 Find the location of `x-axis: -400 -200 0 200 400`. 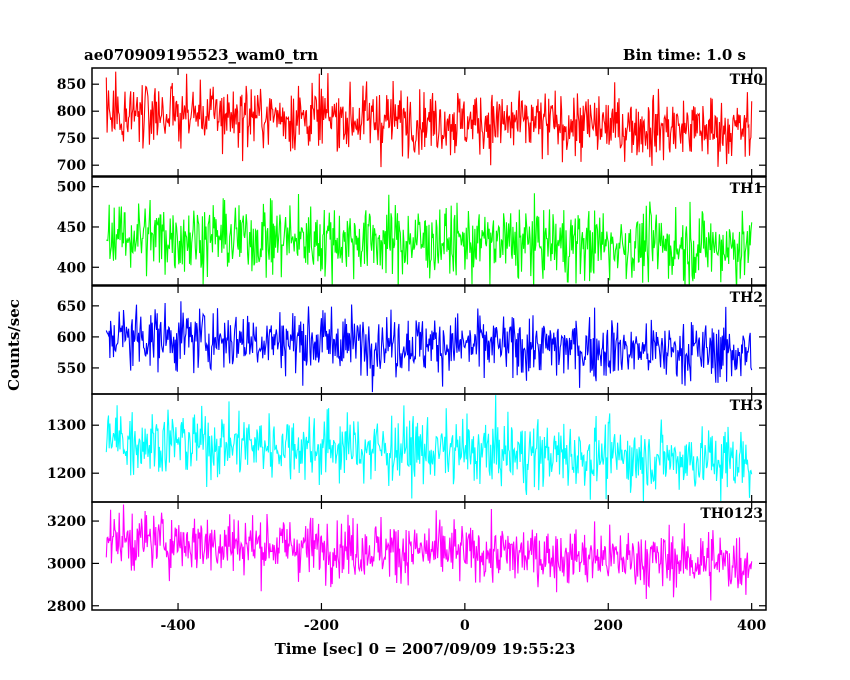

x-axis: -400 -200 0 200 400 is located at coordinates (464, 626).